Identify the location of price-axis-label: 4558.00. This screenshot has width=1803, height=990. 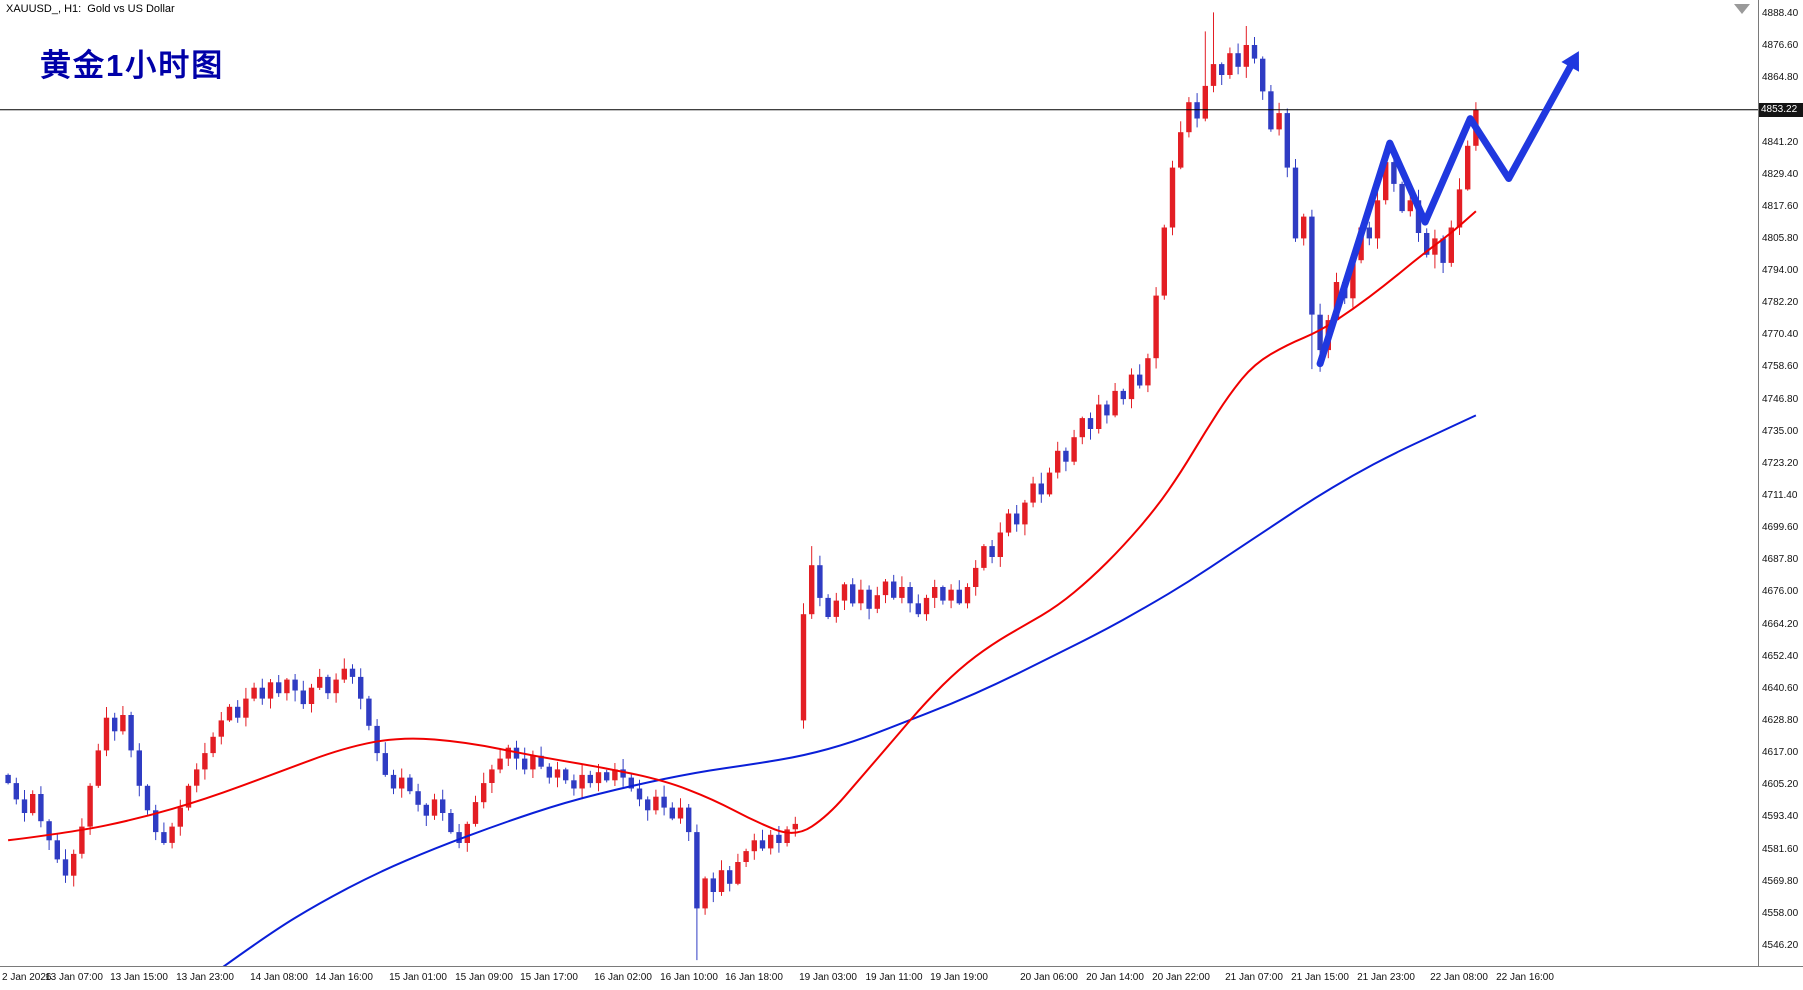
(1780, 913).